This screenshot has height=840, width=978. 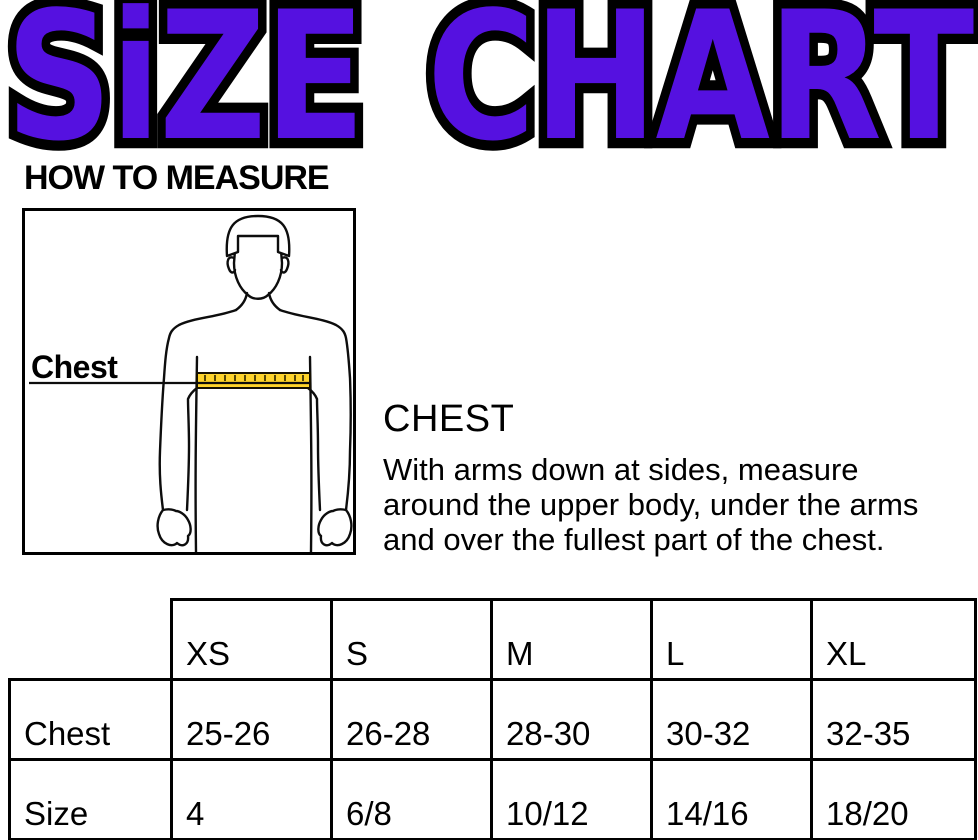 What do you see at coordinates (90, 799) in the screenshot?
I see `row-label-size: Size` at bounding box center [90, 799].